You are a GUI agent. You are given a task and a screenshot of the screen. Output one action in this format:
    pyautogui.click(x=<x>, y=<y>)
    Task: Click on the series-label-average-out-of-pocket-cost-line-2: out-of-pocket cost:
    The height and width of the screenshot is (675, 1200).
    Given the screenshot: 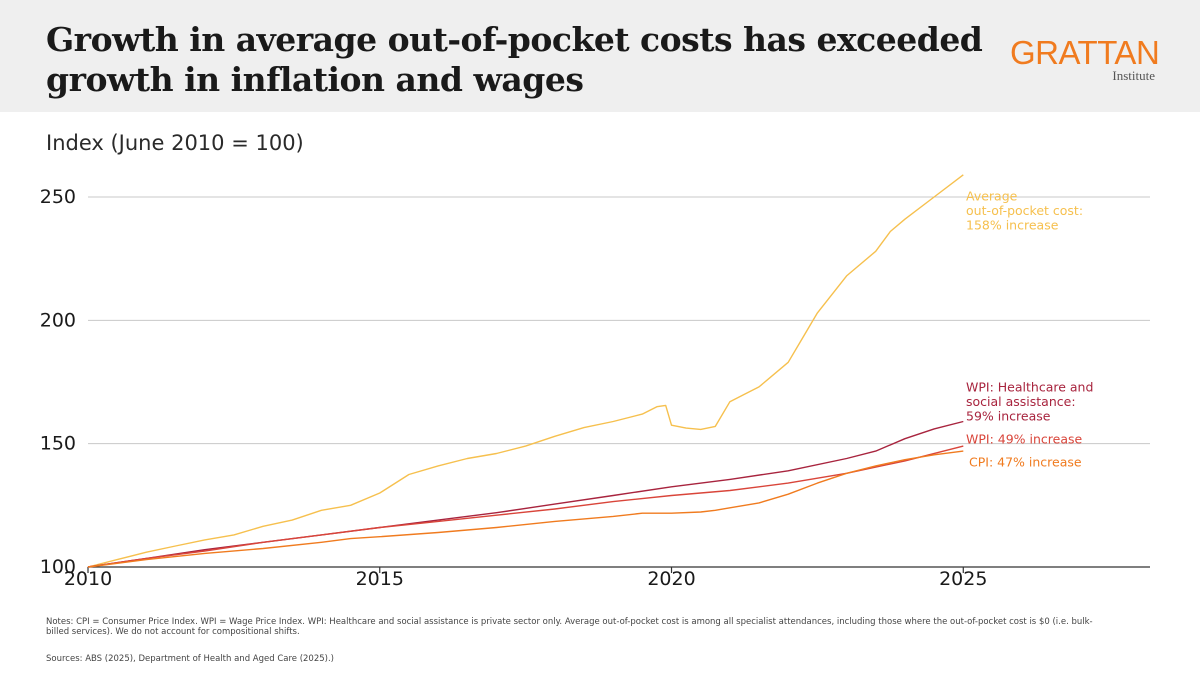 What is the action you would take?
    pyautogui.click(x=1024, y=210)
    